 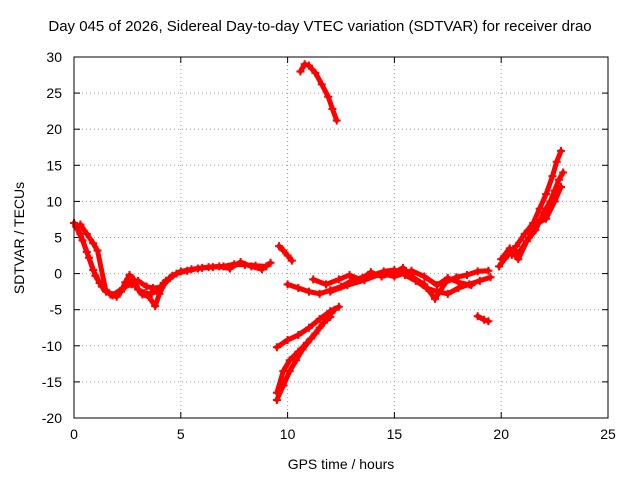 What do you see at coordinates (54, 129) in the screenshot?
I see `y-tick-label: 20` at bounding box center [54, 129].